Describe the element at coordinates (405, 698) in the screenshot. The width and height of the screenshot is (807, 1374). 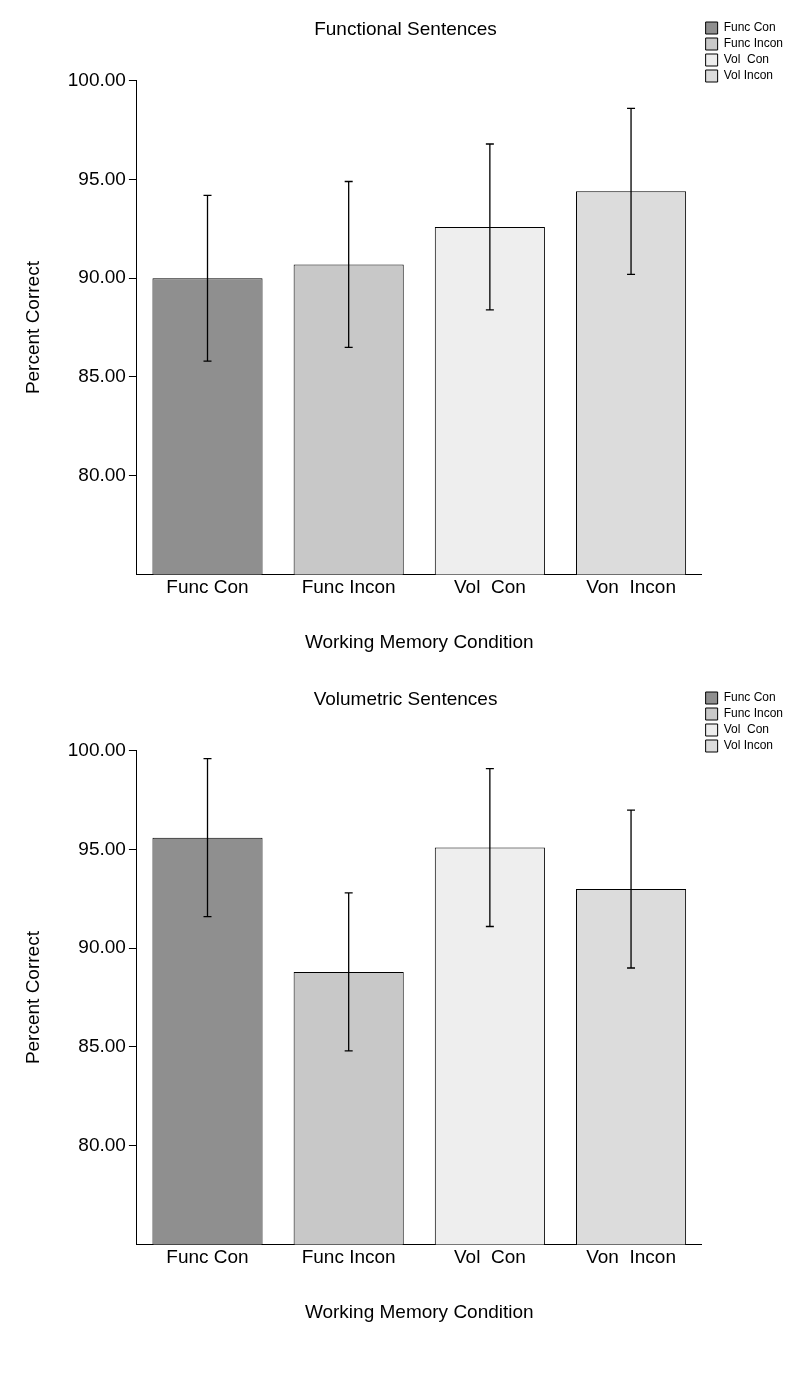
I see `chart-title: Volumetric Sentences` at that location.